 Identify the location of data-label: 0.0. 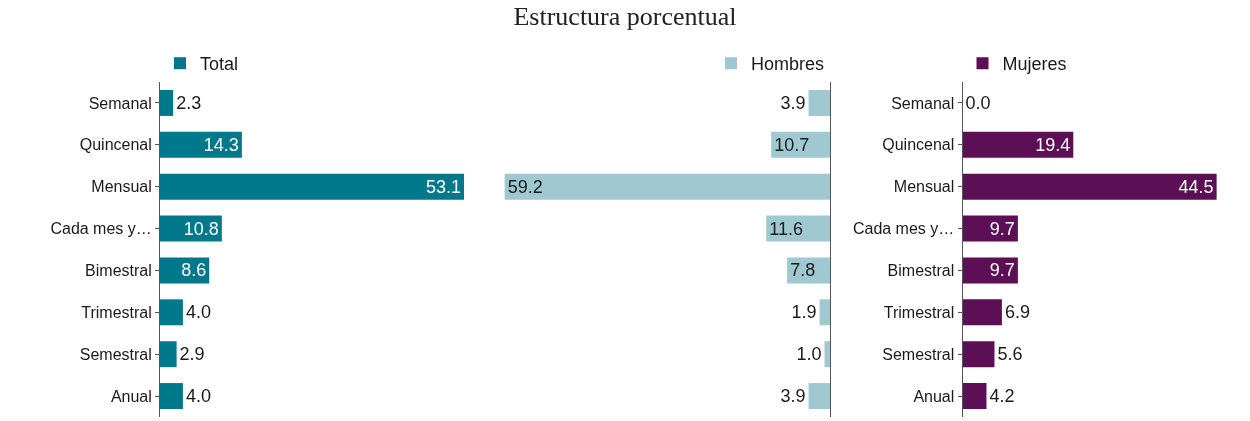
(978, 102).